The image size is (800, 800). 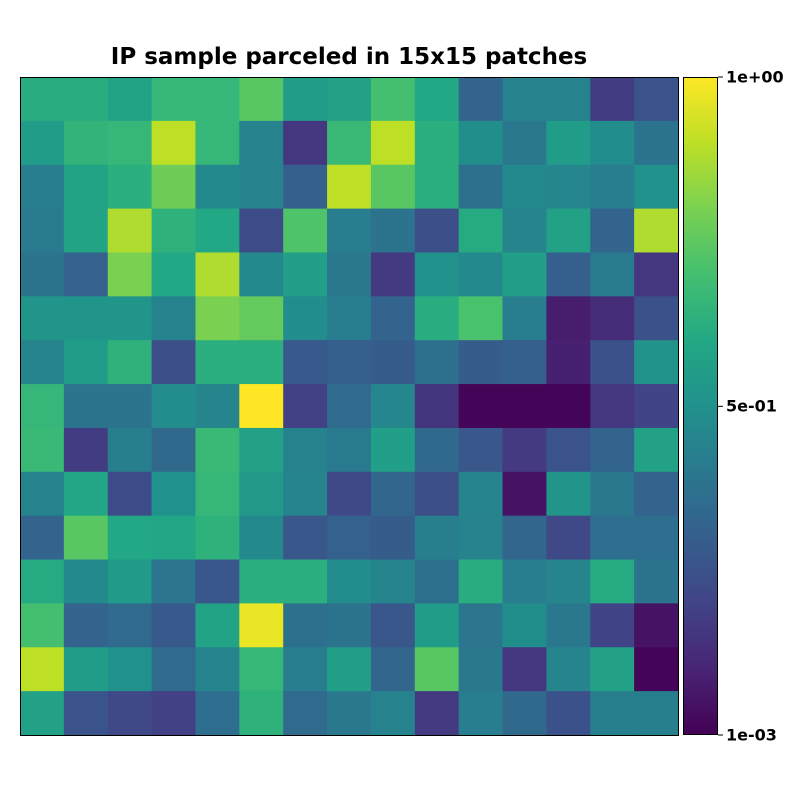 What do you see at coordinates (349, 57) in the screenshot?
I see `chart-title: IP sample parceled in 15x15 patches` at bounding box center [349, 57].